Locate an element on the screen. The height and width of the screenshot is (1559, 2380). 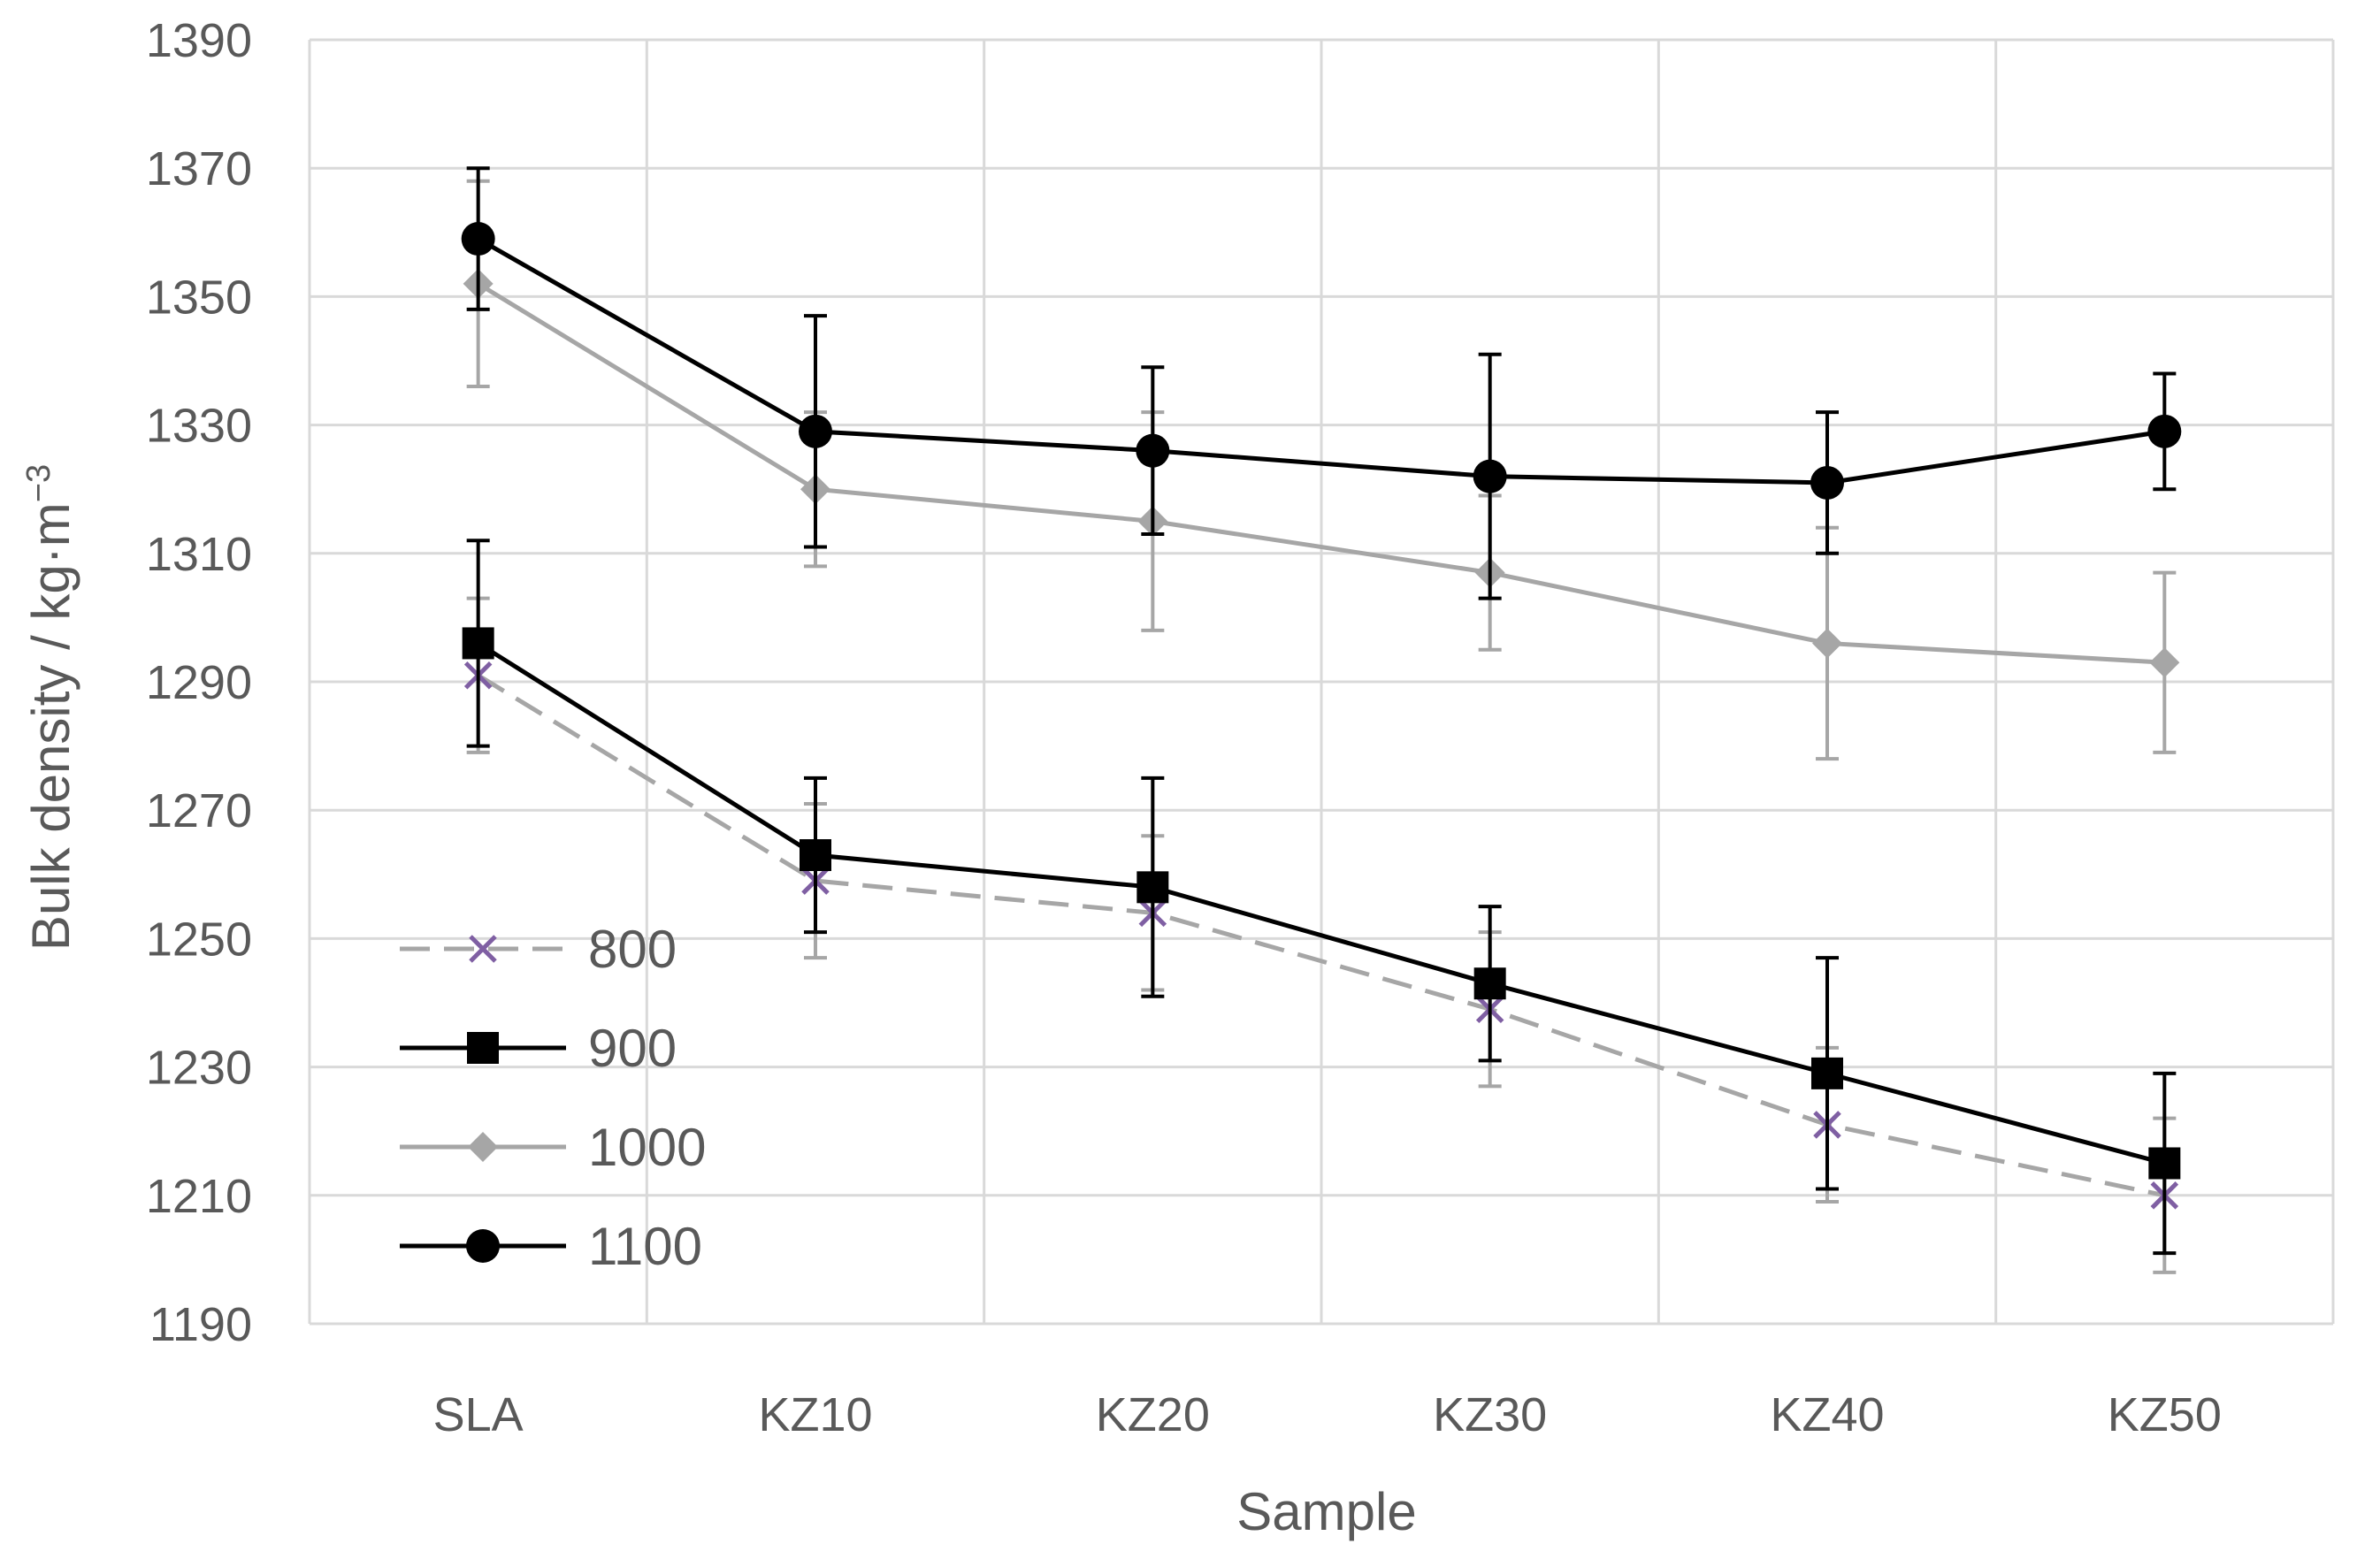
legend-item-1100: 1100 is located at coordinates (551, 1246).